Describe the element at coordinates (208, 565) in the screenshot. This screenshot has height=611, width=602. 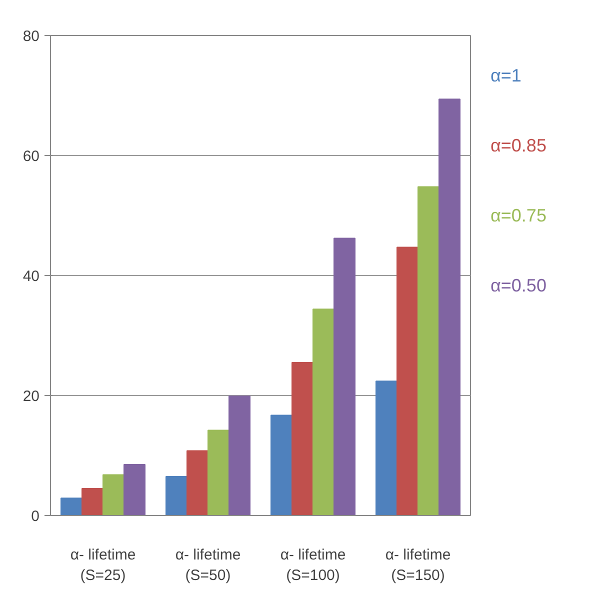
I see `x-tick-label: α- lifetime (S=50)` at that location.